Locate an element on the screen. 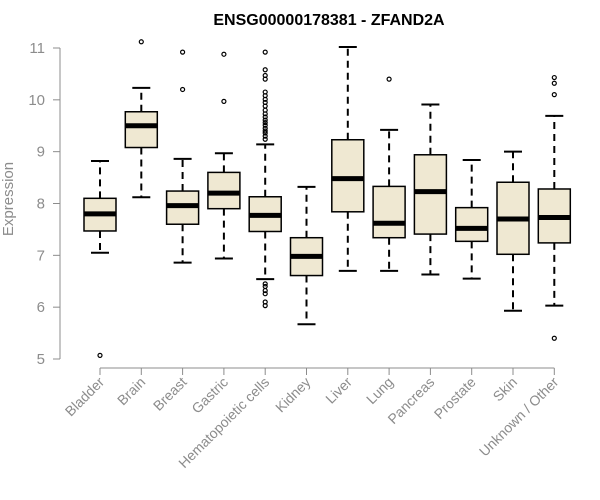 The width and height of the screenshot is (600, 500). y-tick-label: 9 is located at coordinates (41, 152).